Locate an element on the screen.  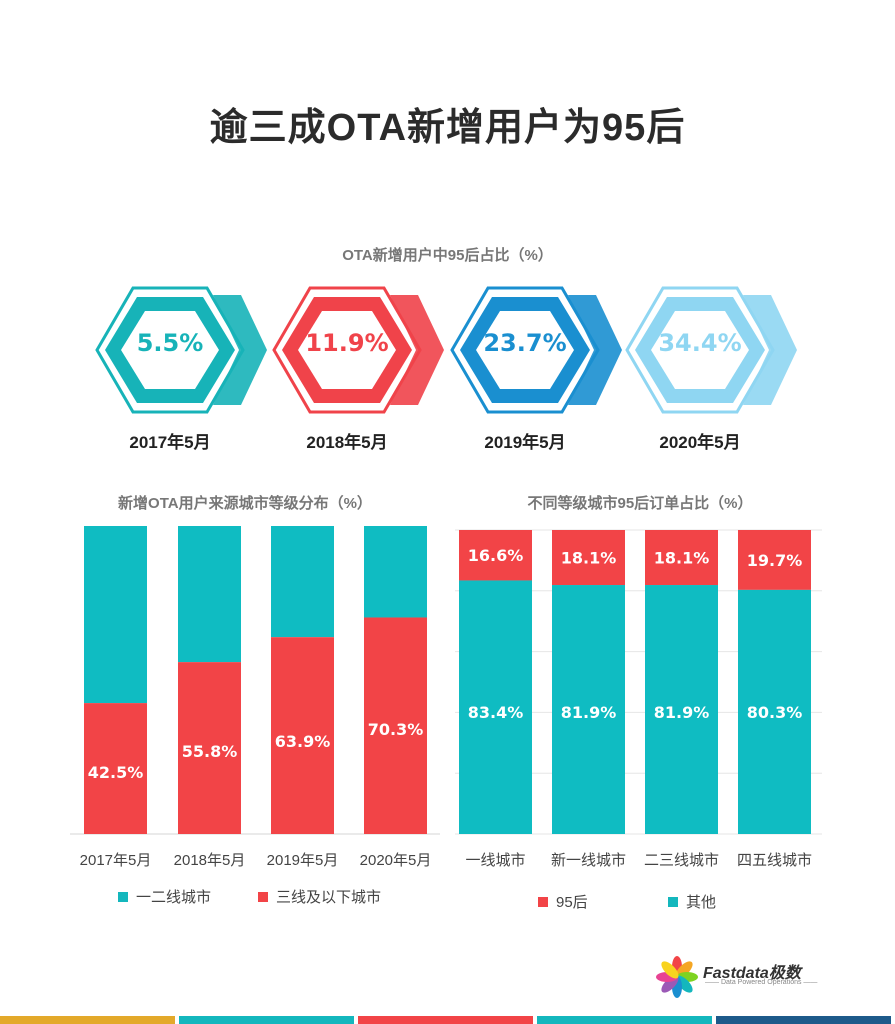
hex-badge: 5.5% is located at coordinates (185, 350).